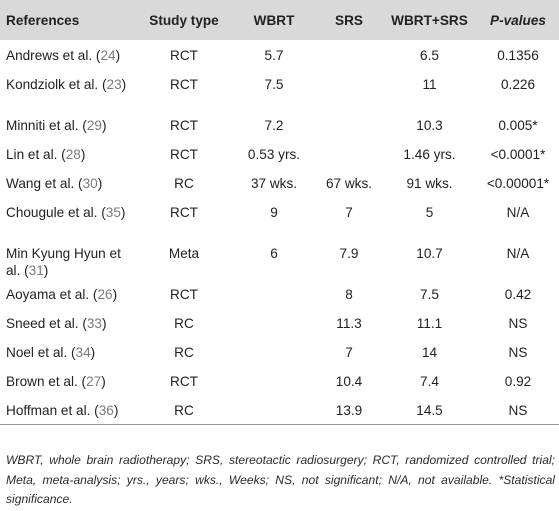 The width and height of the screenshot is (559, 511). What do you see at coordinates (429, 381) in the screenshot?
I see `wbrt-srs-cell: 7.4` at bounding box center [429, 381].